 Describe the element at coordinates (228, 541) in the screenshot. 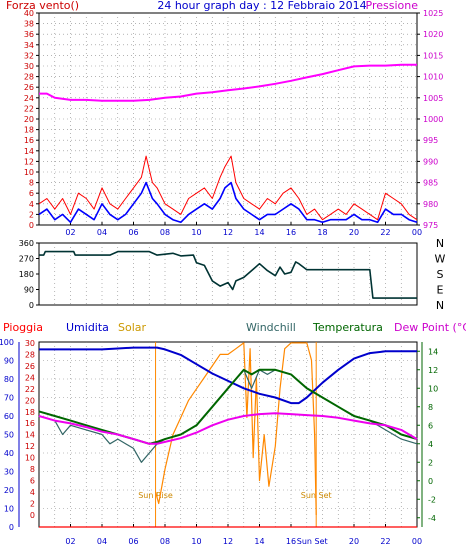

I see `climate-x-tick-label: 12` at that location.